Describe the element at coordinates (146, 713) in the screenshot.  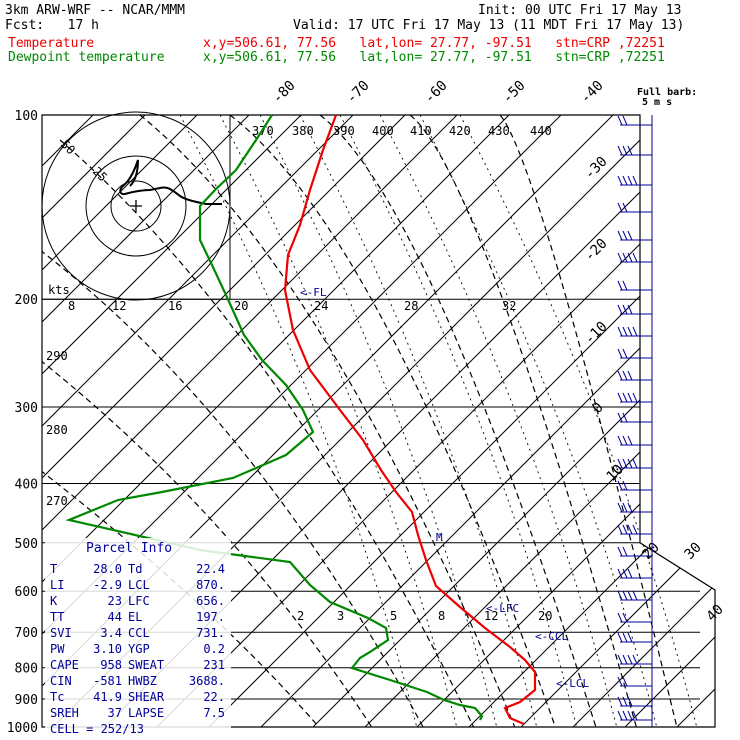
I see `parcel-label: LAPSE` at that location.